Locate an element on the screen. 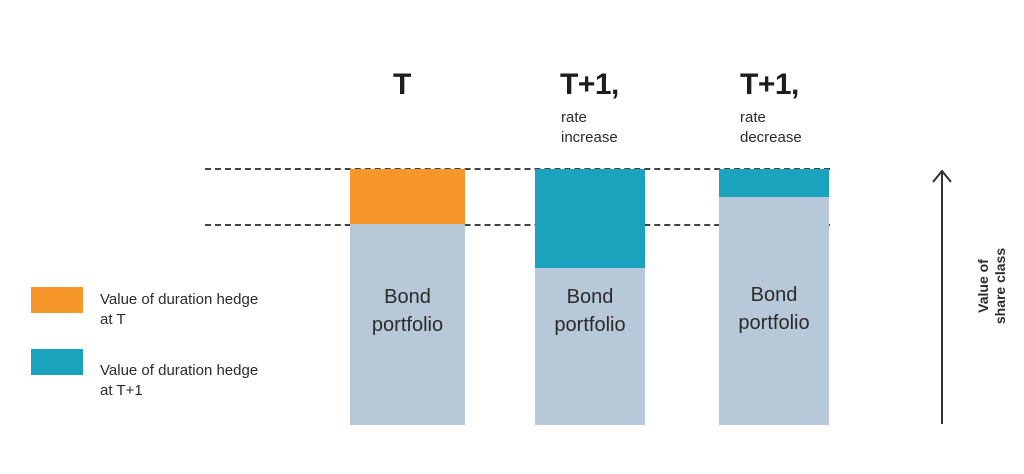 This screenshot has width=1024, height=474. arrow-up-icon is located at coordinates (942, 176).